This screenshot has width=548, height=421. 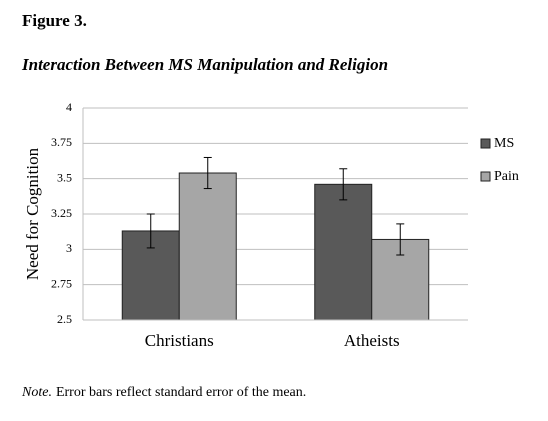 What do you see at coordinates (32, 213) in the screenshot?
I see `y-axis-label: Need for Cognition` at bounding box center [32, 213].